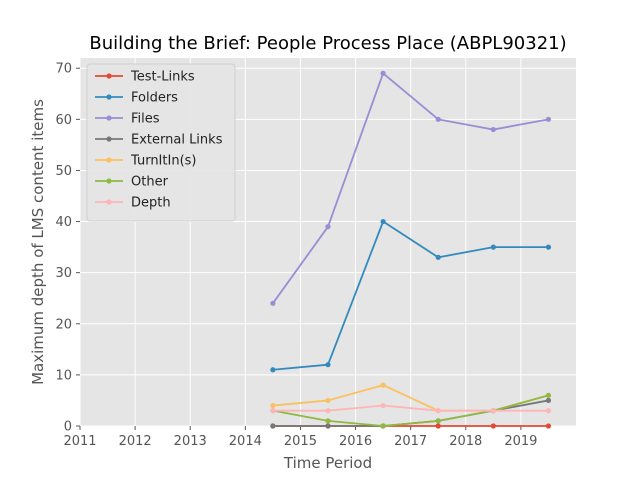 This screenshot has width=640, height=480. I want to click on legend-label: TurnItIn(s), so click(163, 161).